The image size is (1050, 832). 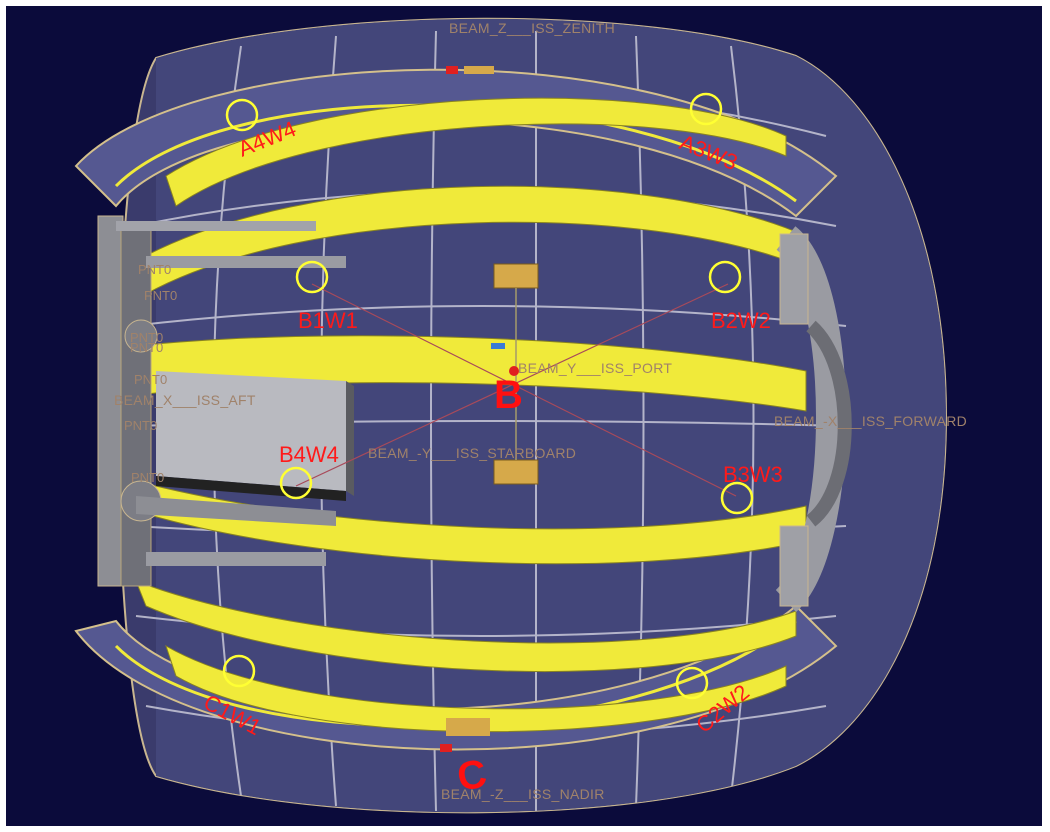 I want to click on sensor-ring-b4w4, so click(x=296, y=483).